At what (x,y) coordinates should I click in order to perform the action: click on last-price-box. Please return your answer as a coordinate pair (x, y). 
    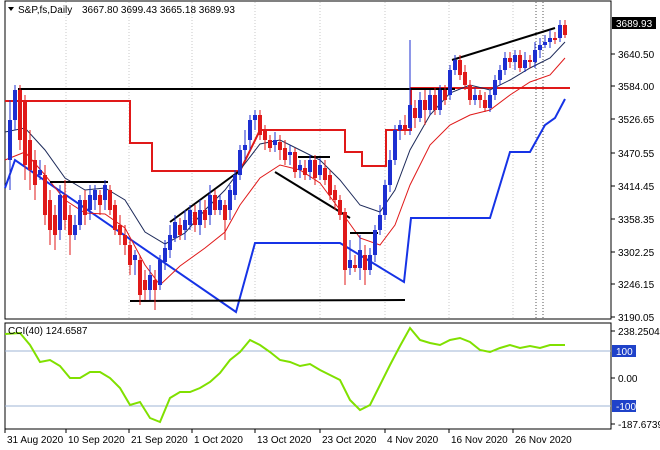
    Looking at the image, I should click on (634, 23).